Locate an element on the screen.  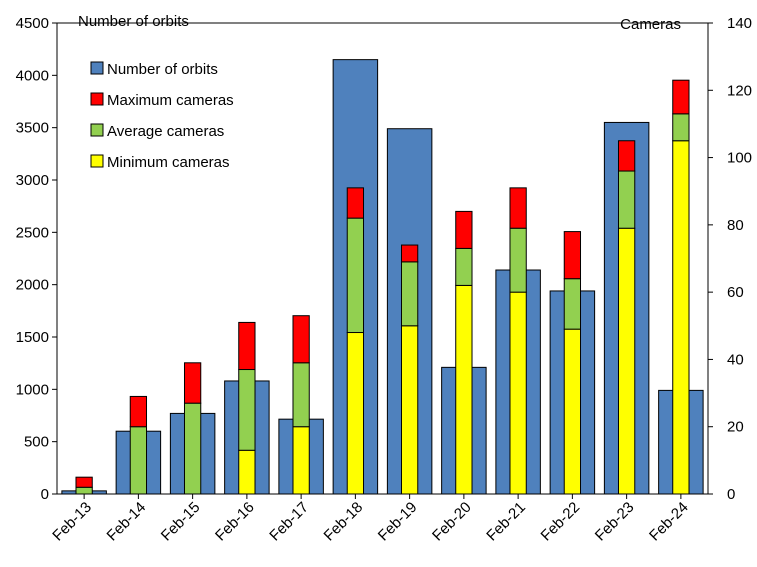
right-axis-title: Cameras is located at coordinates (650, 24).